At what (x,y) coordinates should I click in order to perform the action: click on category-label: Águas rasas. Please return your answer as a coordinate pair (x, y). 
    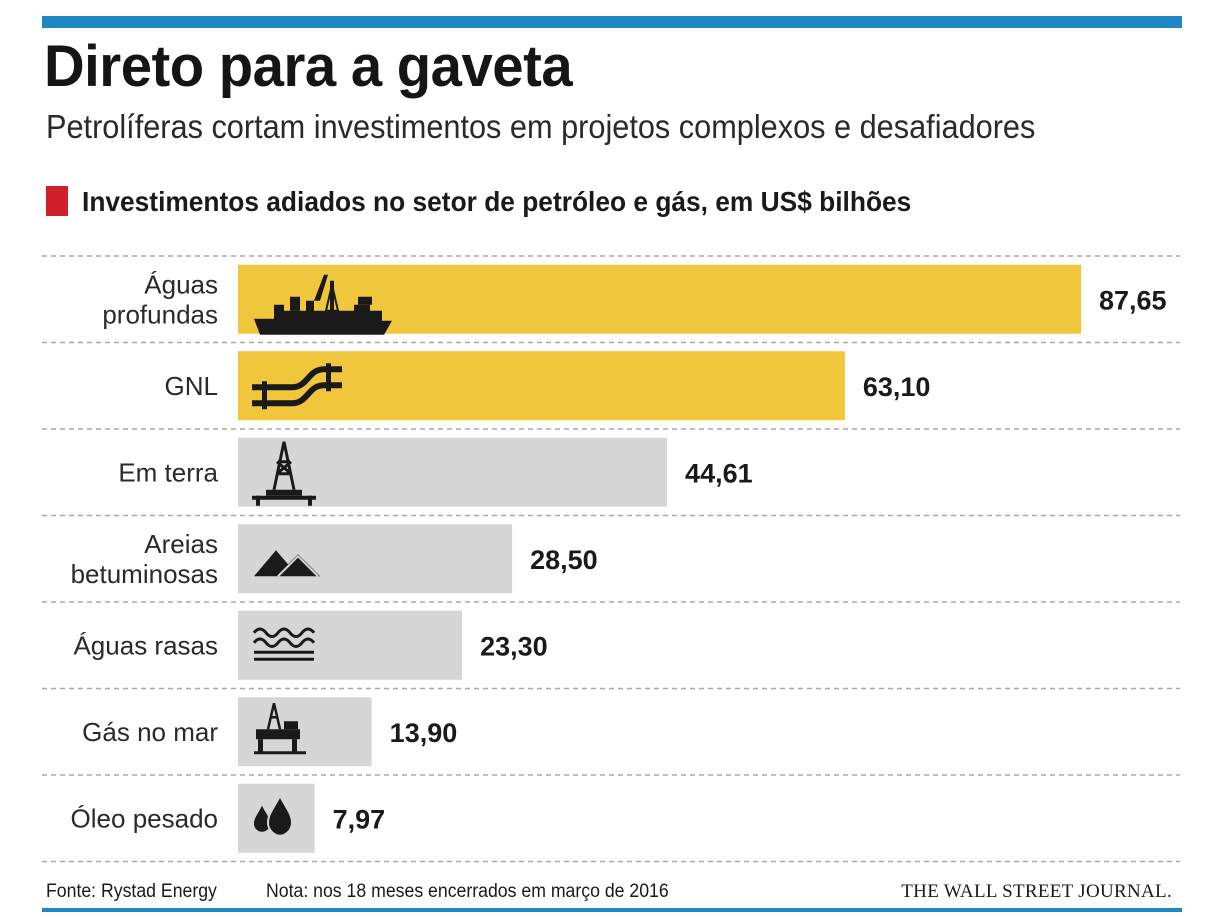
    Looking at the image, I should click on (145, 645).